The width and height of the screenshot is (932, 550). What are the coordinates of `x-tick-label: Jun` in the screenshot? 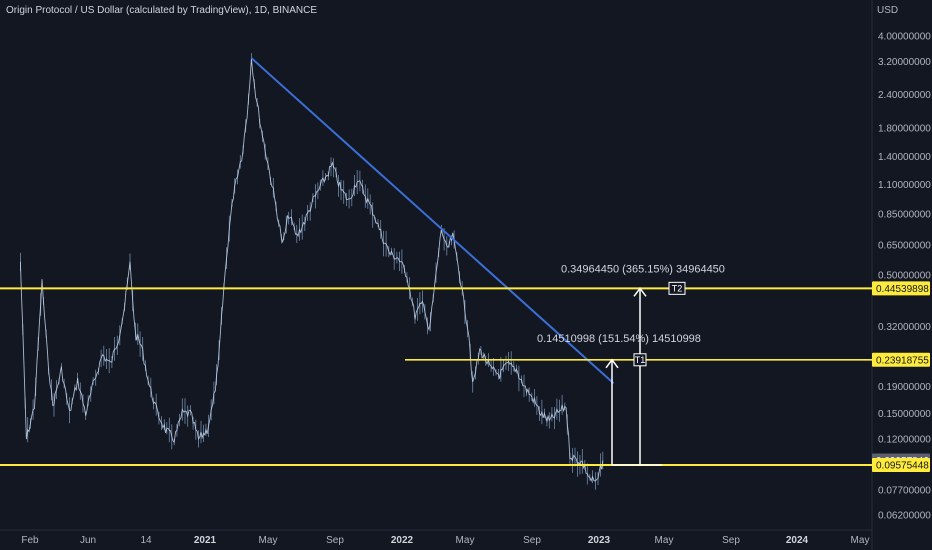 It's located at (88, 540).